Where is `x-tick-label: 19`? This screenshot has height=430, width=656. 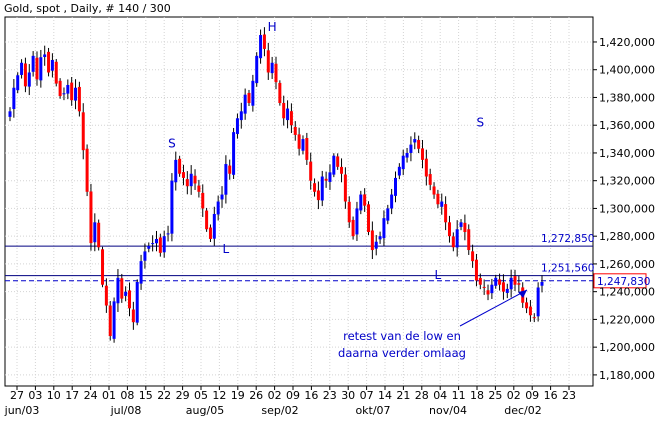 x-tick-label: 19 is located at coordinates (238, 395).